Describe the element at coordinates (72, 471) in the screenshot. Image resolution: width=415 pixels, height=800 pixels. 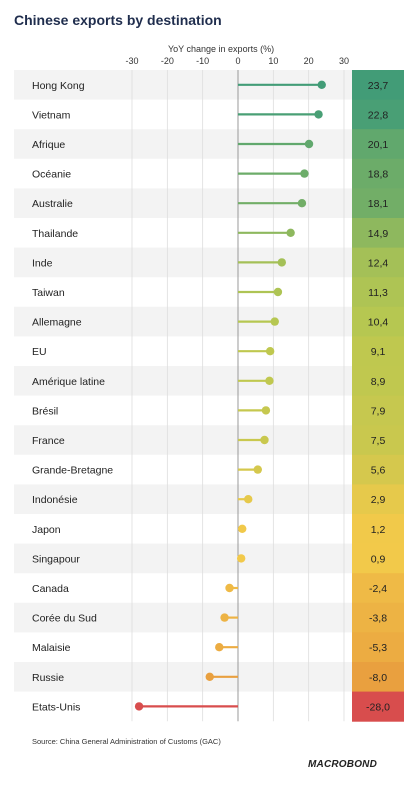
I see `category-label: Grande-Bretagne` at that location.